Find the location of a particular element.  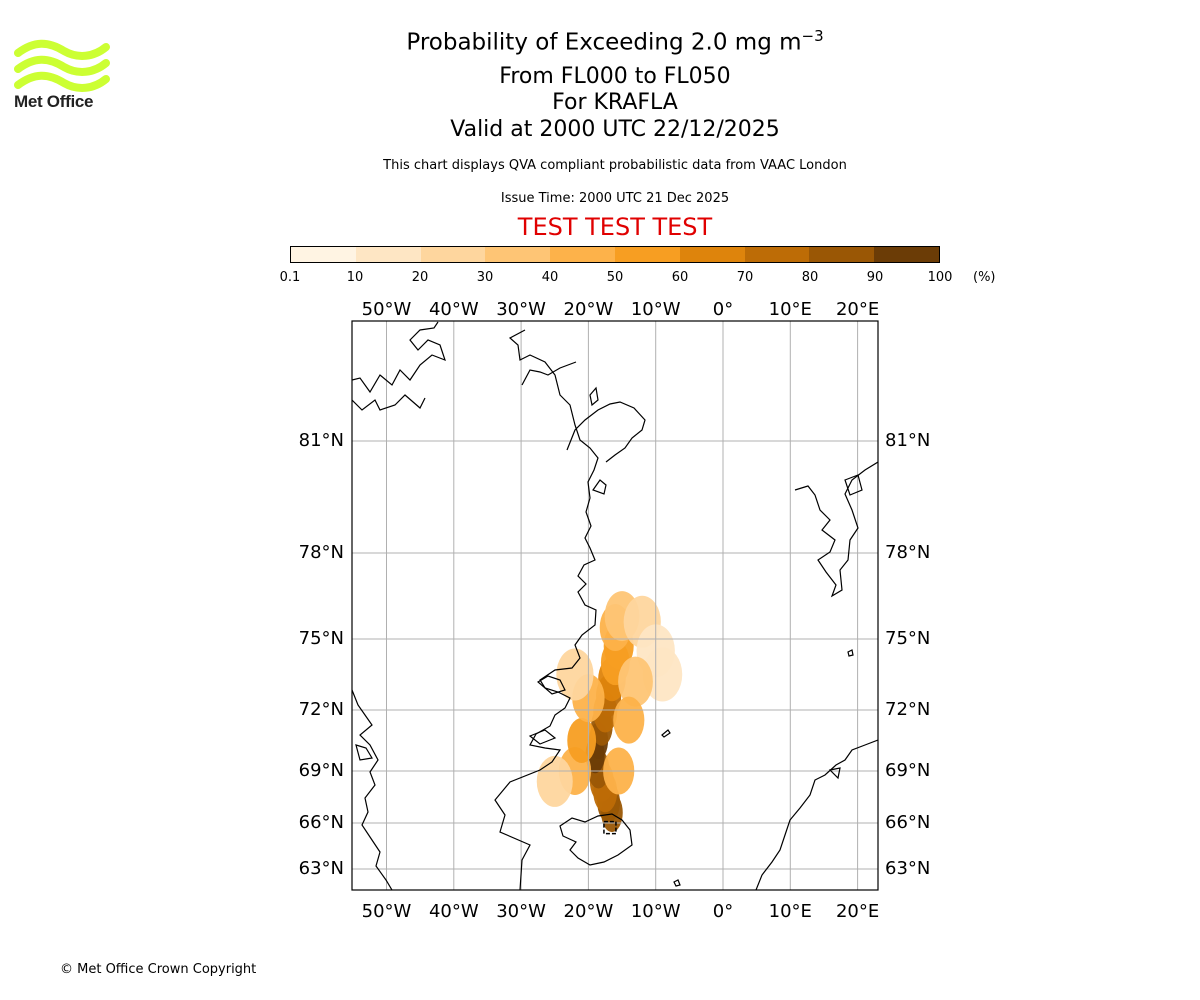

colorbar-tick-label: 70 is located at coordinates (745, 277).